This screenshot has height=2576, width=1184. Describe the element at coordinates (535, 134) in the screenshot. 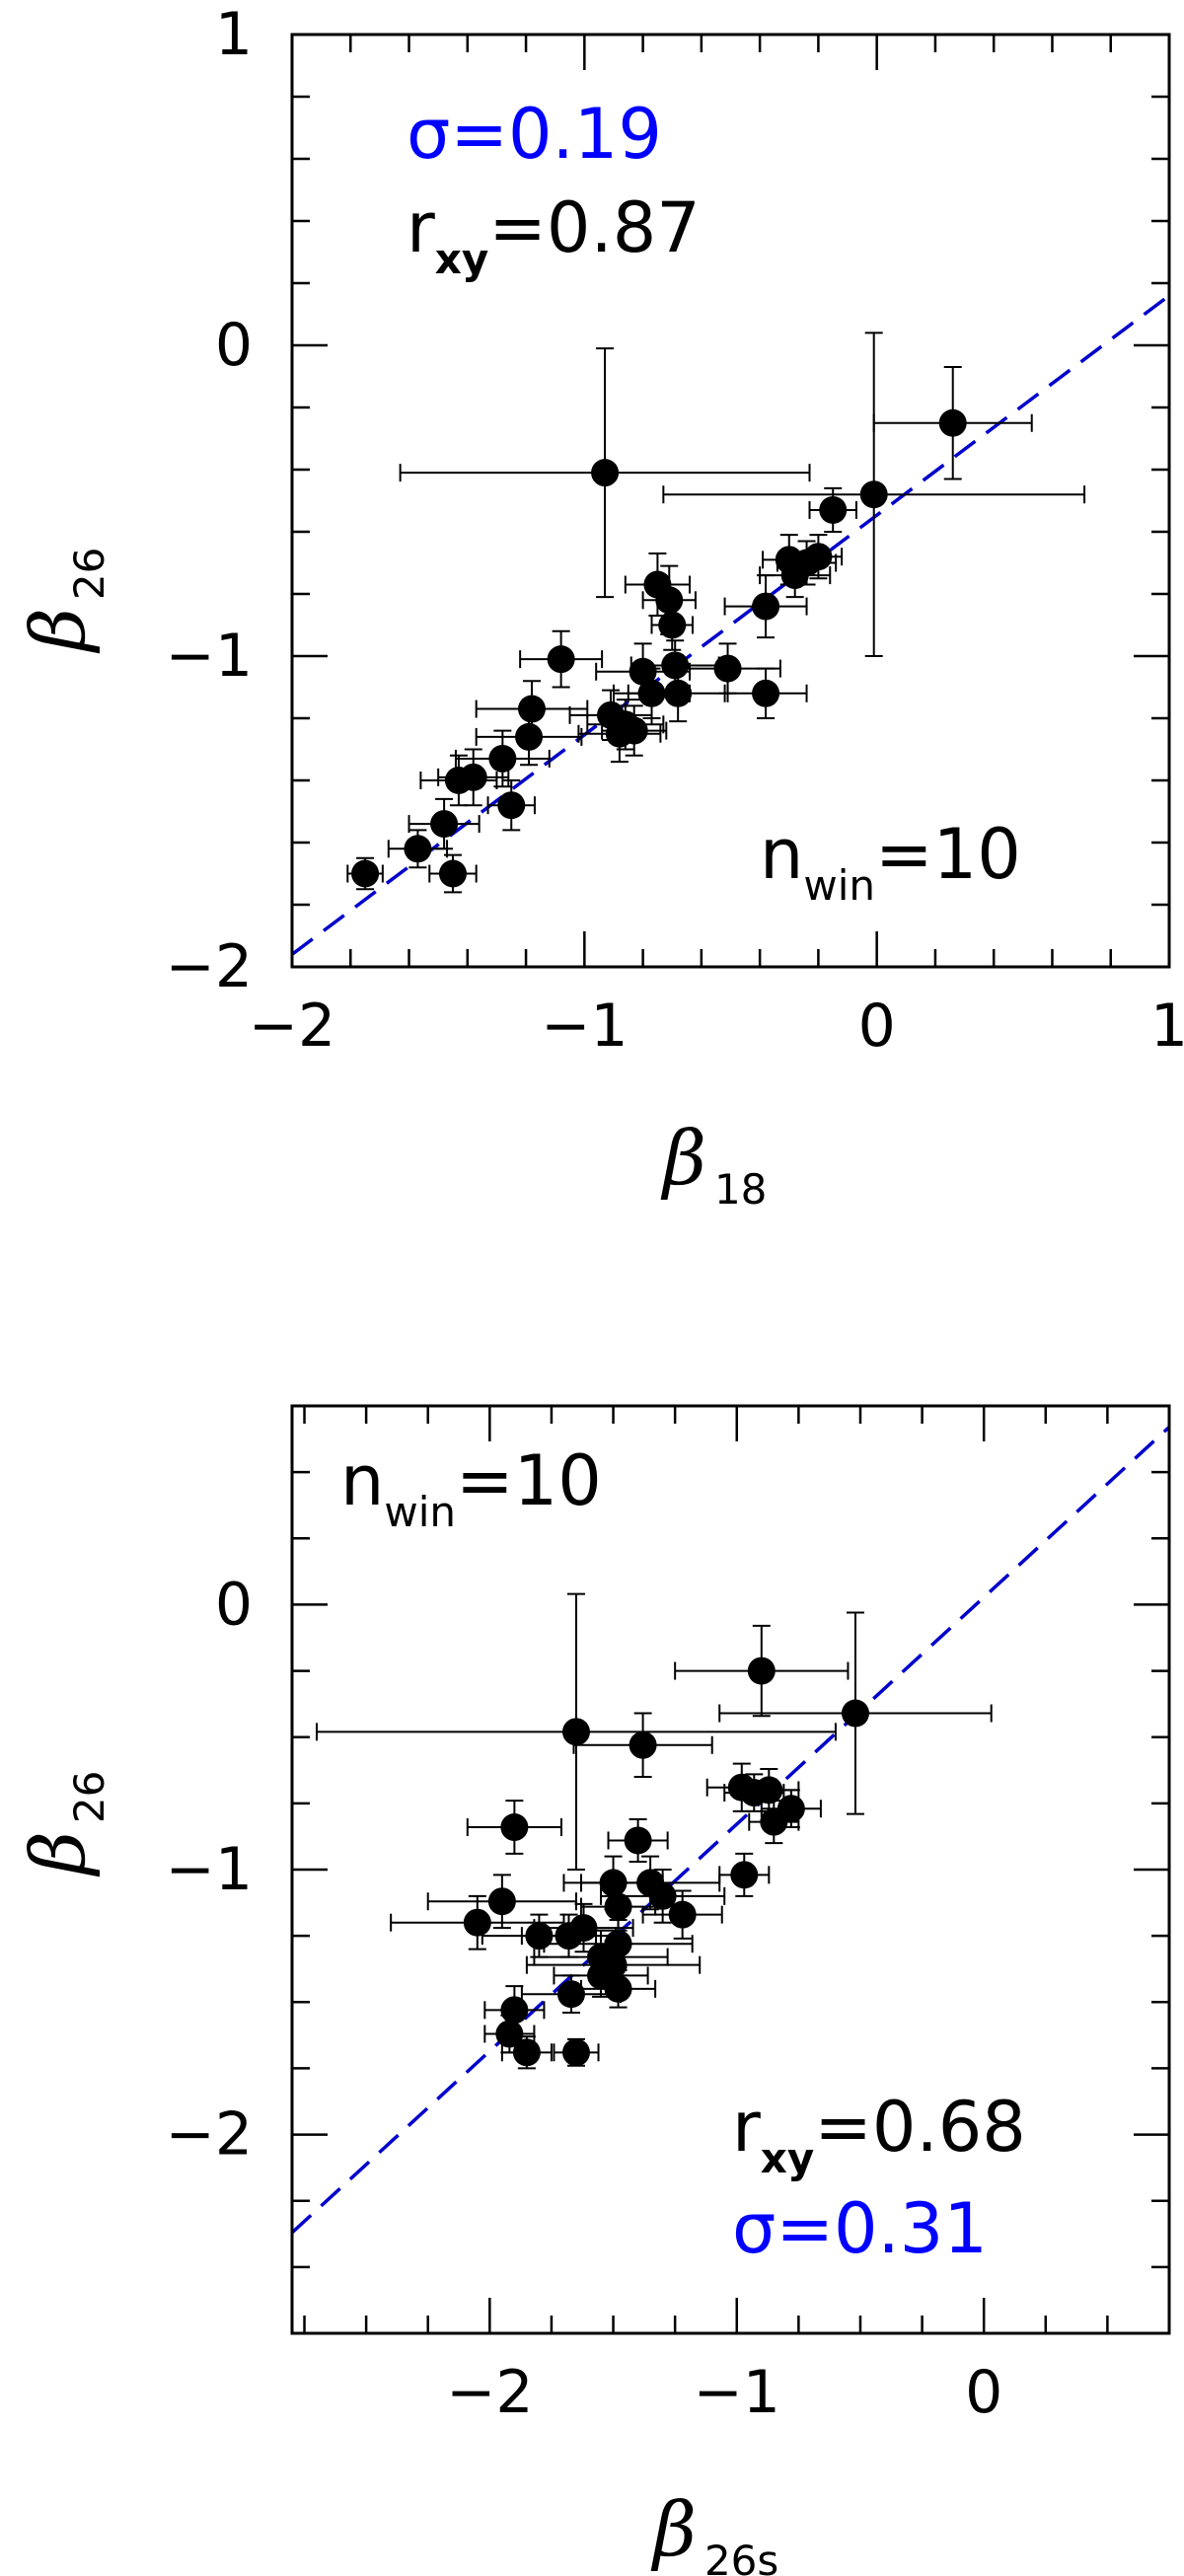

I see `sigma-annotation-top: σ=0.19` at that location.